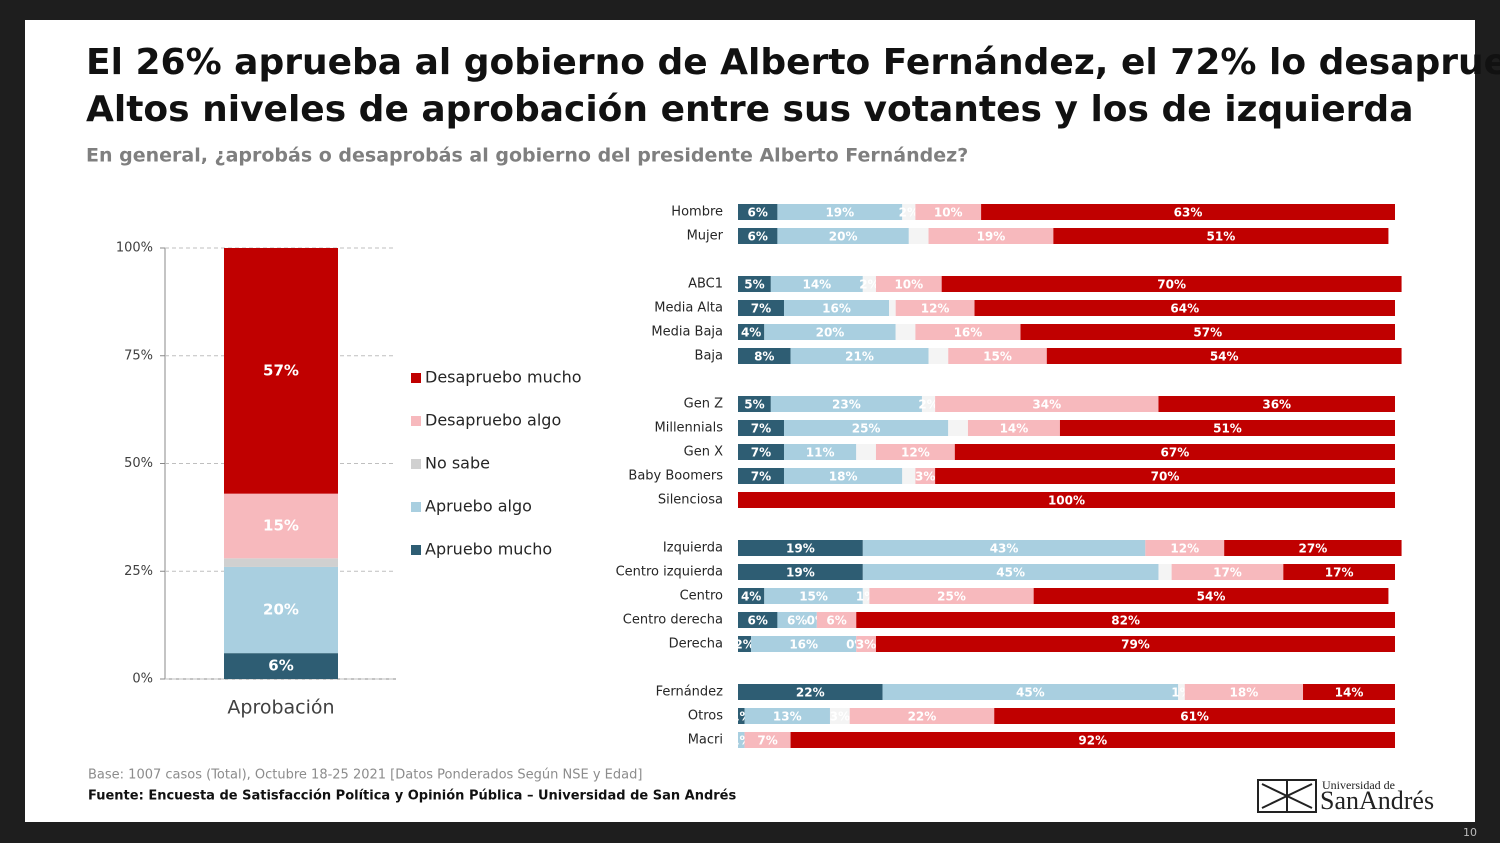 The image size is (1500, 843). Describe the element at coordinates (951, 597) in the screenshot. I see `value-label: 25%` at that location.